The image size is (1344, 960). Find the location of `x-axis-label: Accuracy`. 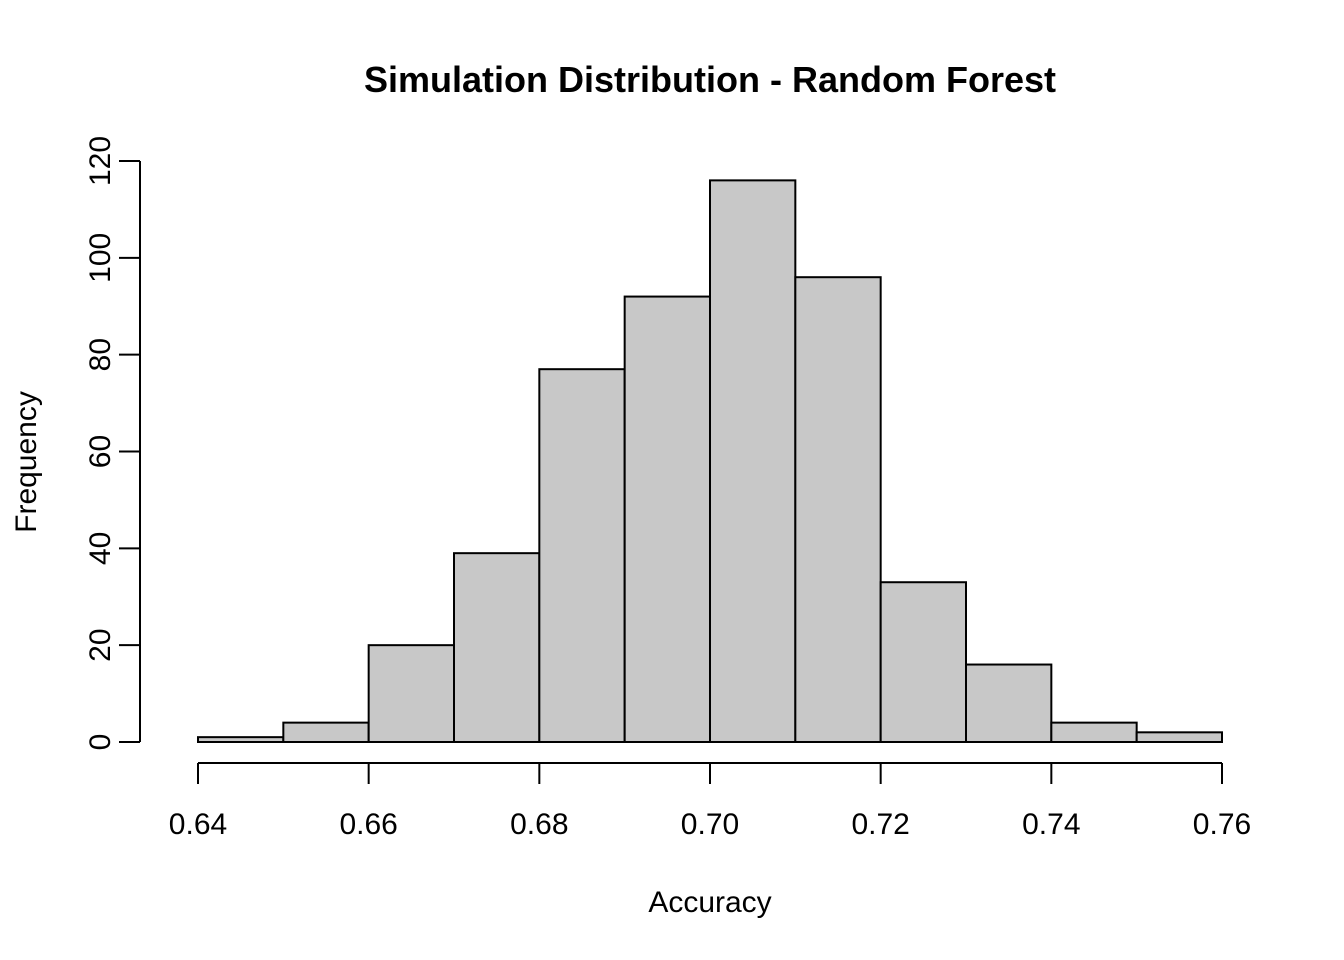

x-axis-label: Accuracy is located at coordinates (709, 902).